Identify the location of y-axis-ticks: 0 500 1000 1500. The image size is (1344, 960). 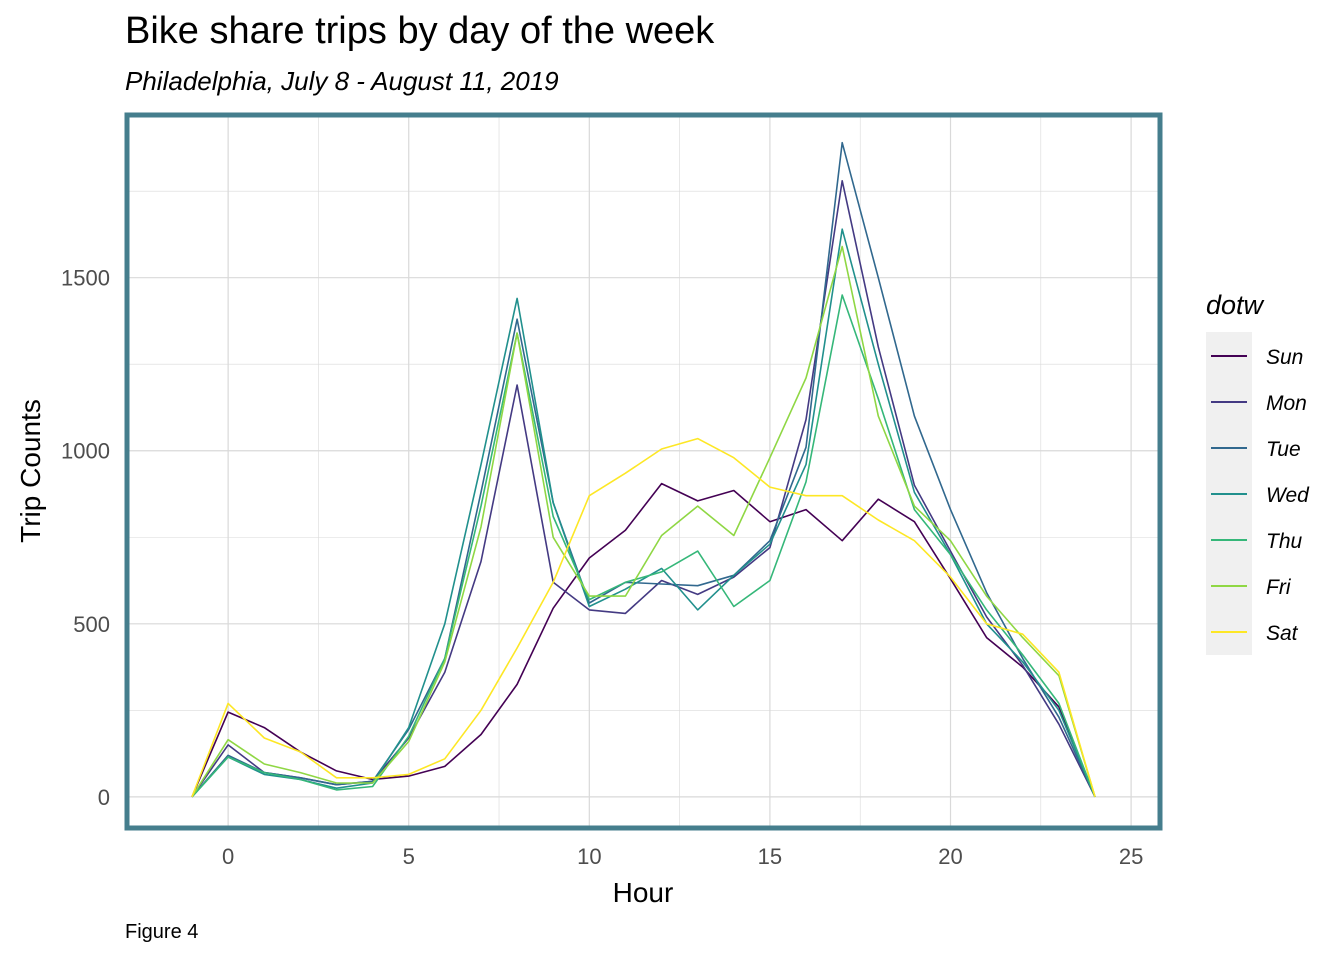
(85, 538).